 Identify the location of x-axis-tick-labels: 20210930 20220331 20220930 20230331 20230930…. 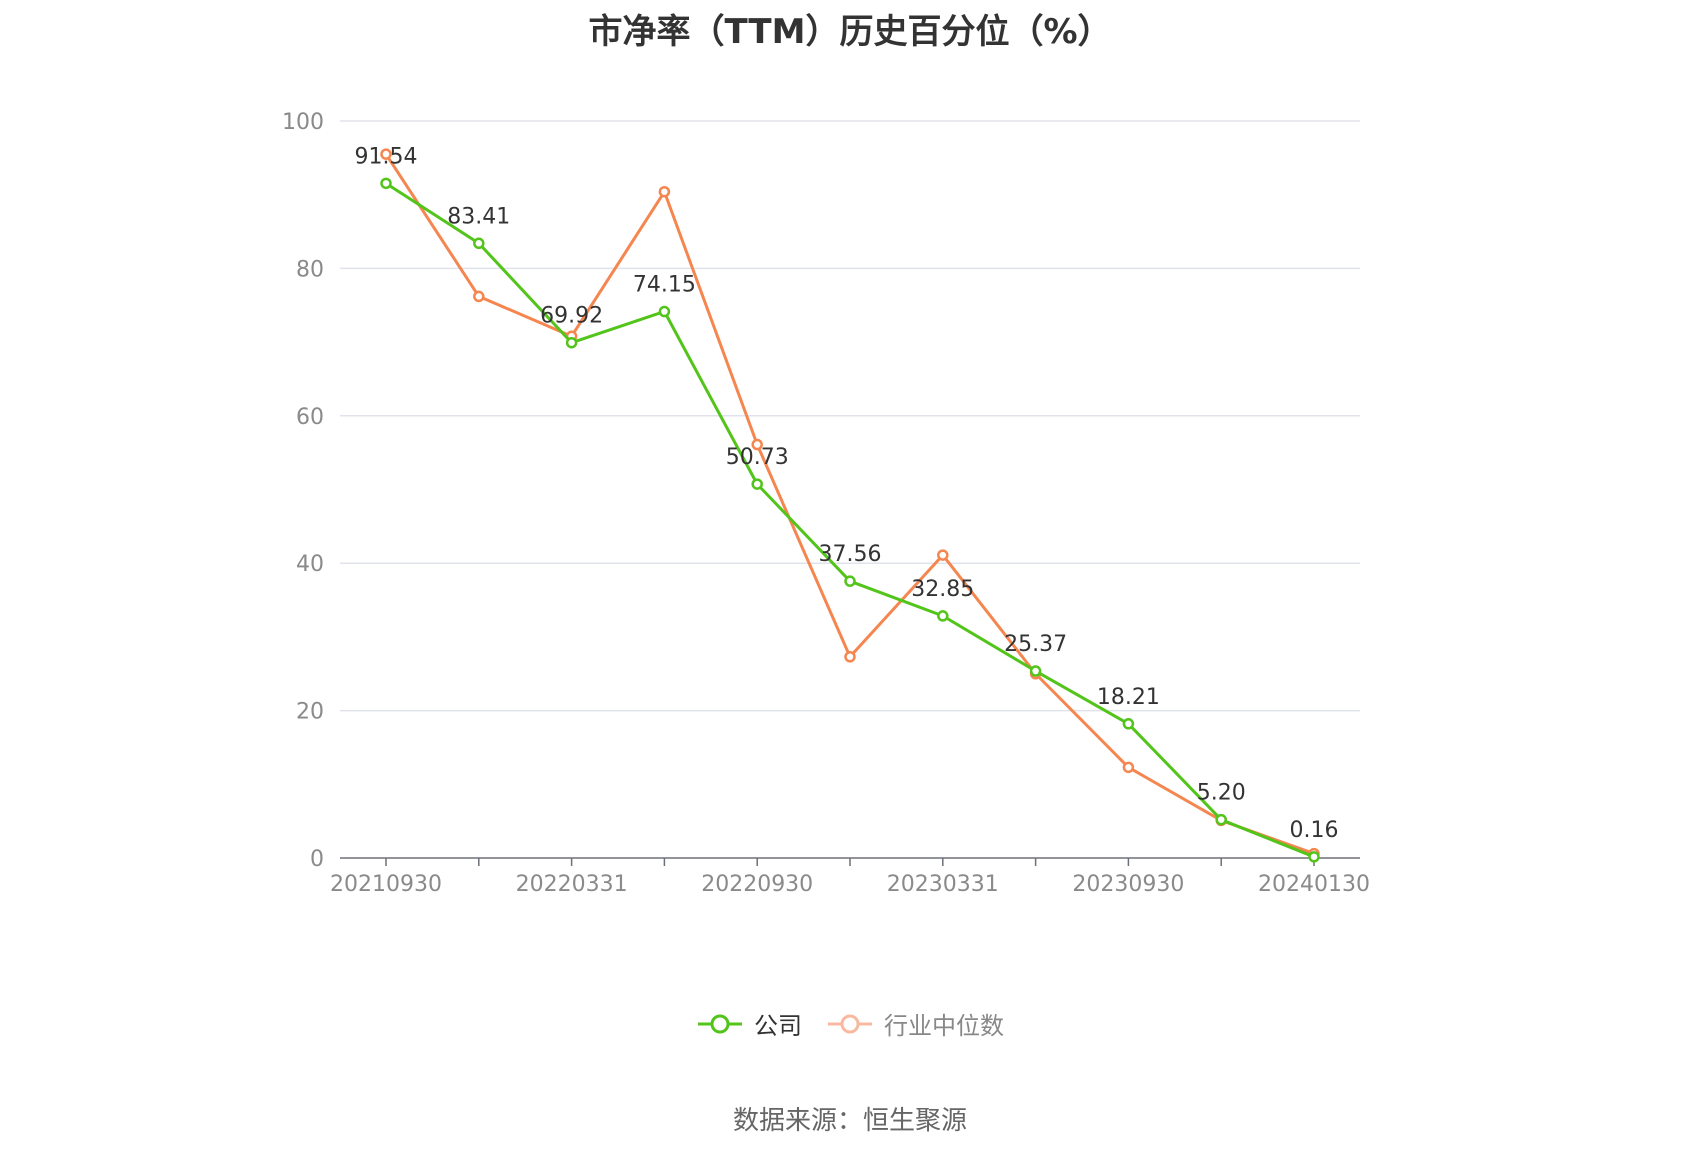
(850, 884).